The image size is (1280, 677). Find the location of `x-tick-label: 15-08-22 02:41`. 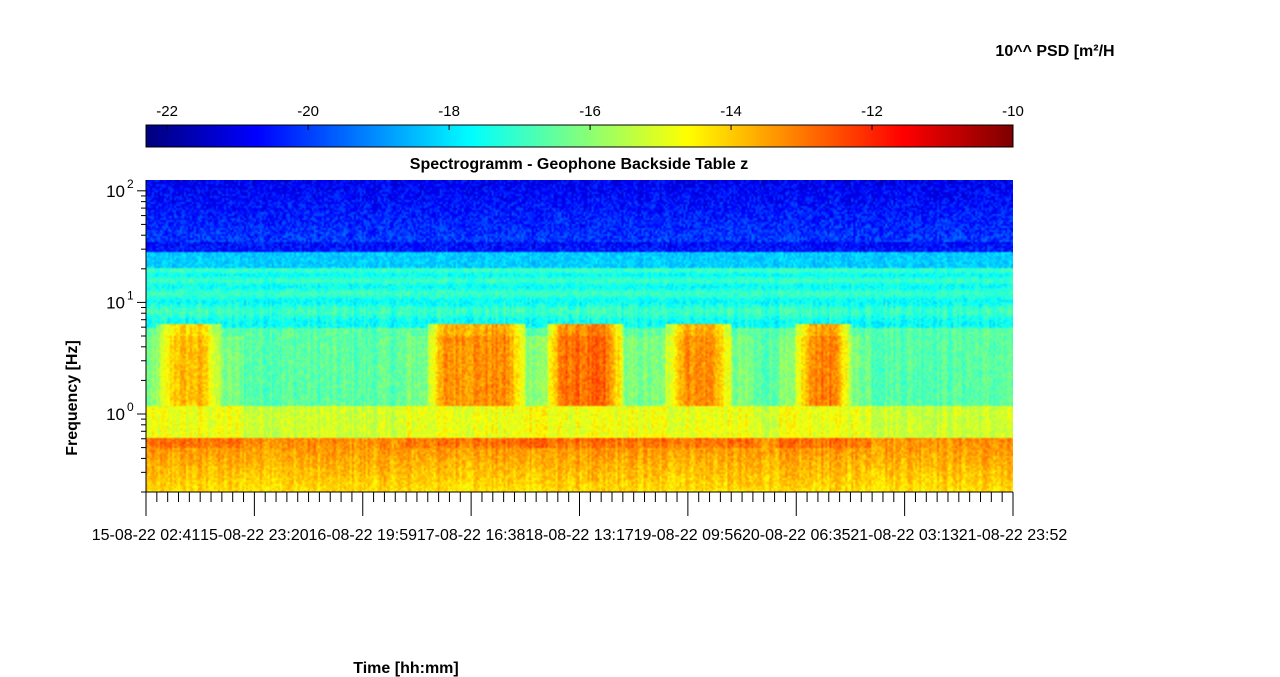

x-tick-label: 15-08-22 02:41 is located at coordinates (146, 535).